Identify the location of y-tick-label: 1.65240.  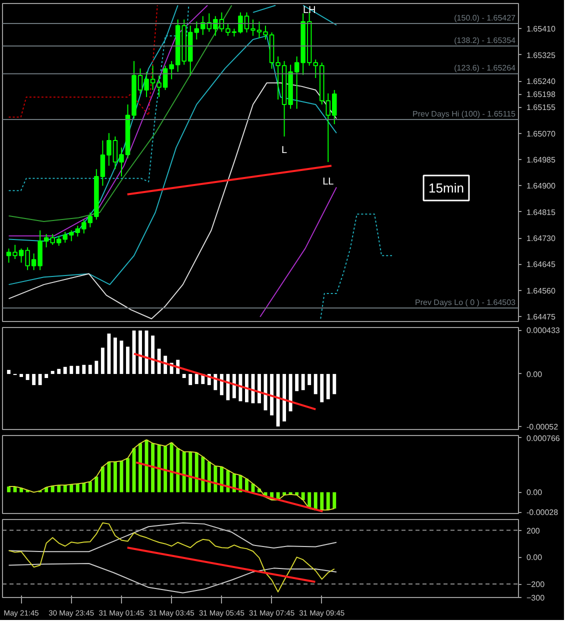
(541, 81).